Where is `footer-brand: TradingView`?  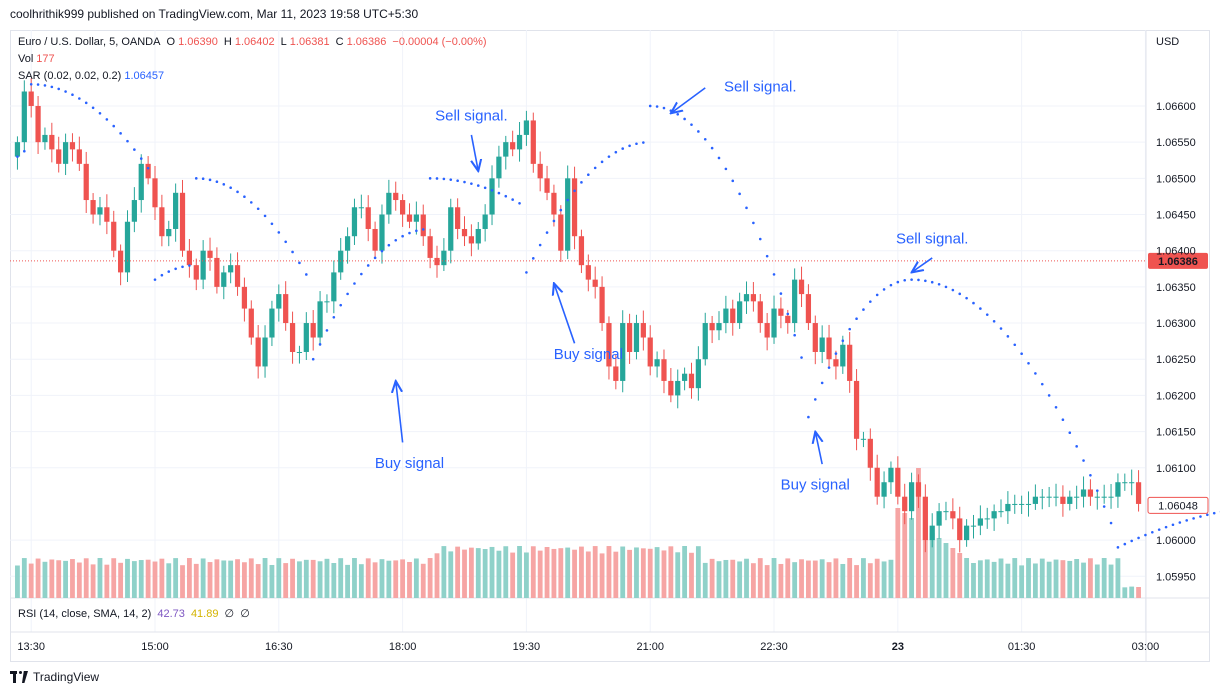
footer-brand: TradingView is located at coordinates (66, 677).